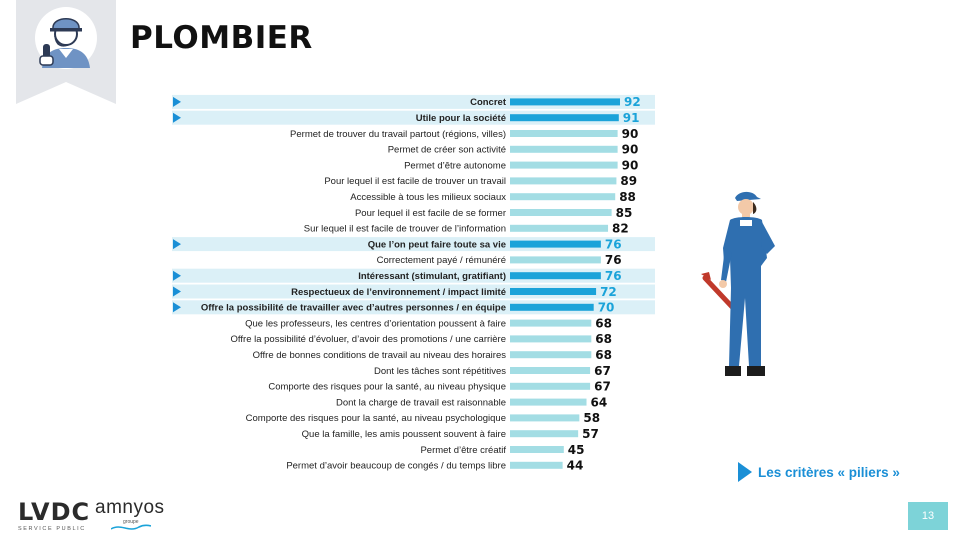  Describe the element at coordinates (591, 418) in the screenshot. I see `value-label: 58` at that location.